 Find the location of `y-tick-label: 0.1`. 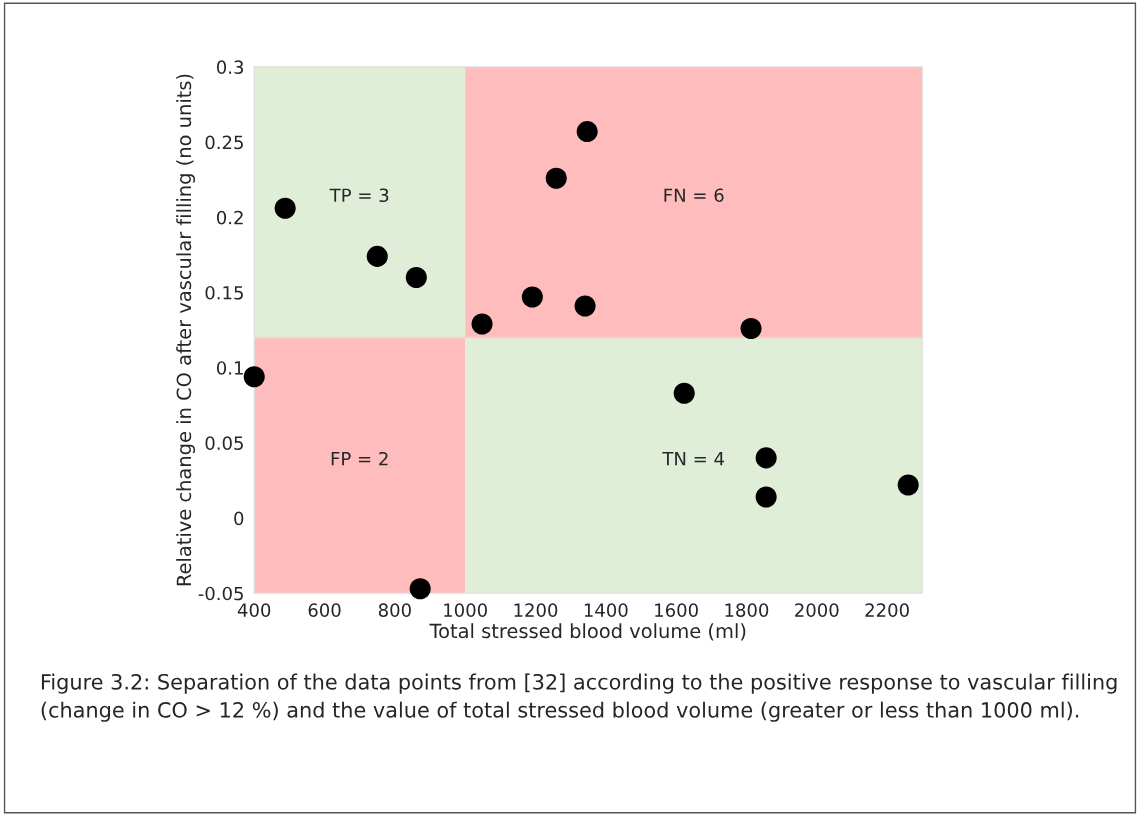

y-tick-label: 0.1 is located at coordinates (229, 368).